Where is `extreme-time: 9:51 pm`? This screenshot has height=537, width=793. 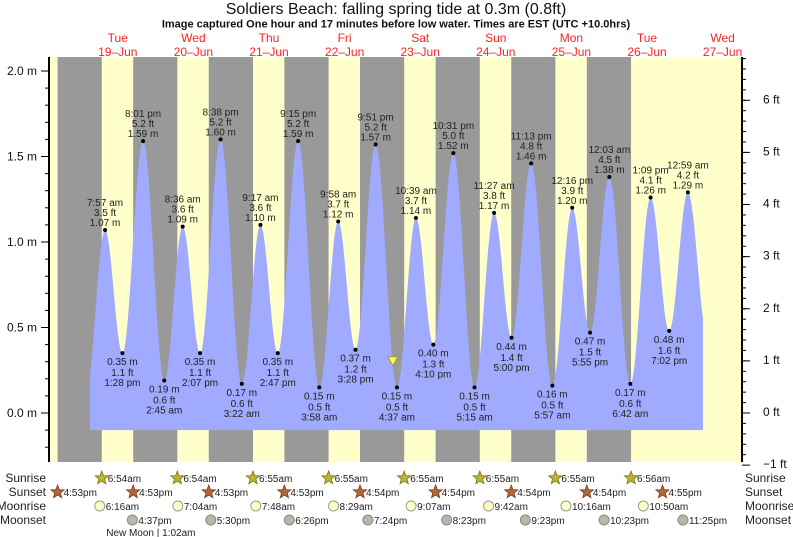
extreme-time: 9:51 pm is located at coordinates (376, 118).